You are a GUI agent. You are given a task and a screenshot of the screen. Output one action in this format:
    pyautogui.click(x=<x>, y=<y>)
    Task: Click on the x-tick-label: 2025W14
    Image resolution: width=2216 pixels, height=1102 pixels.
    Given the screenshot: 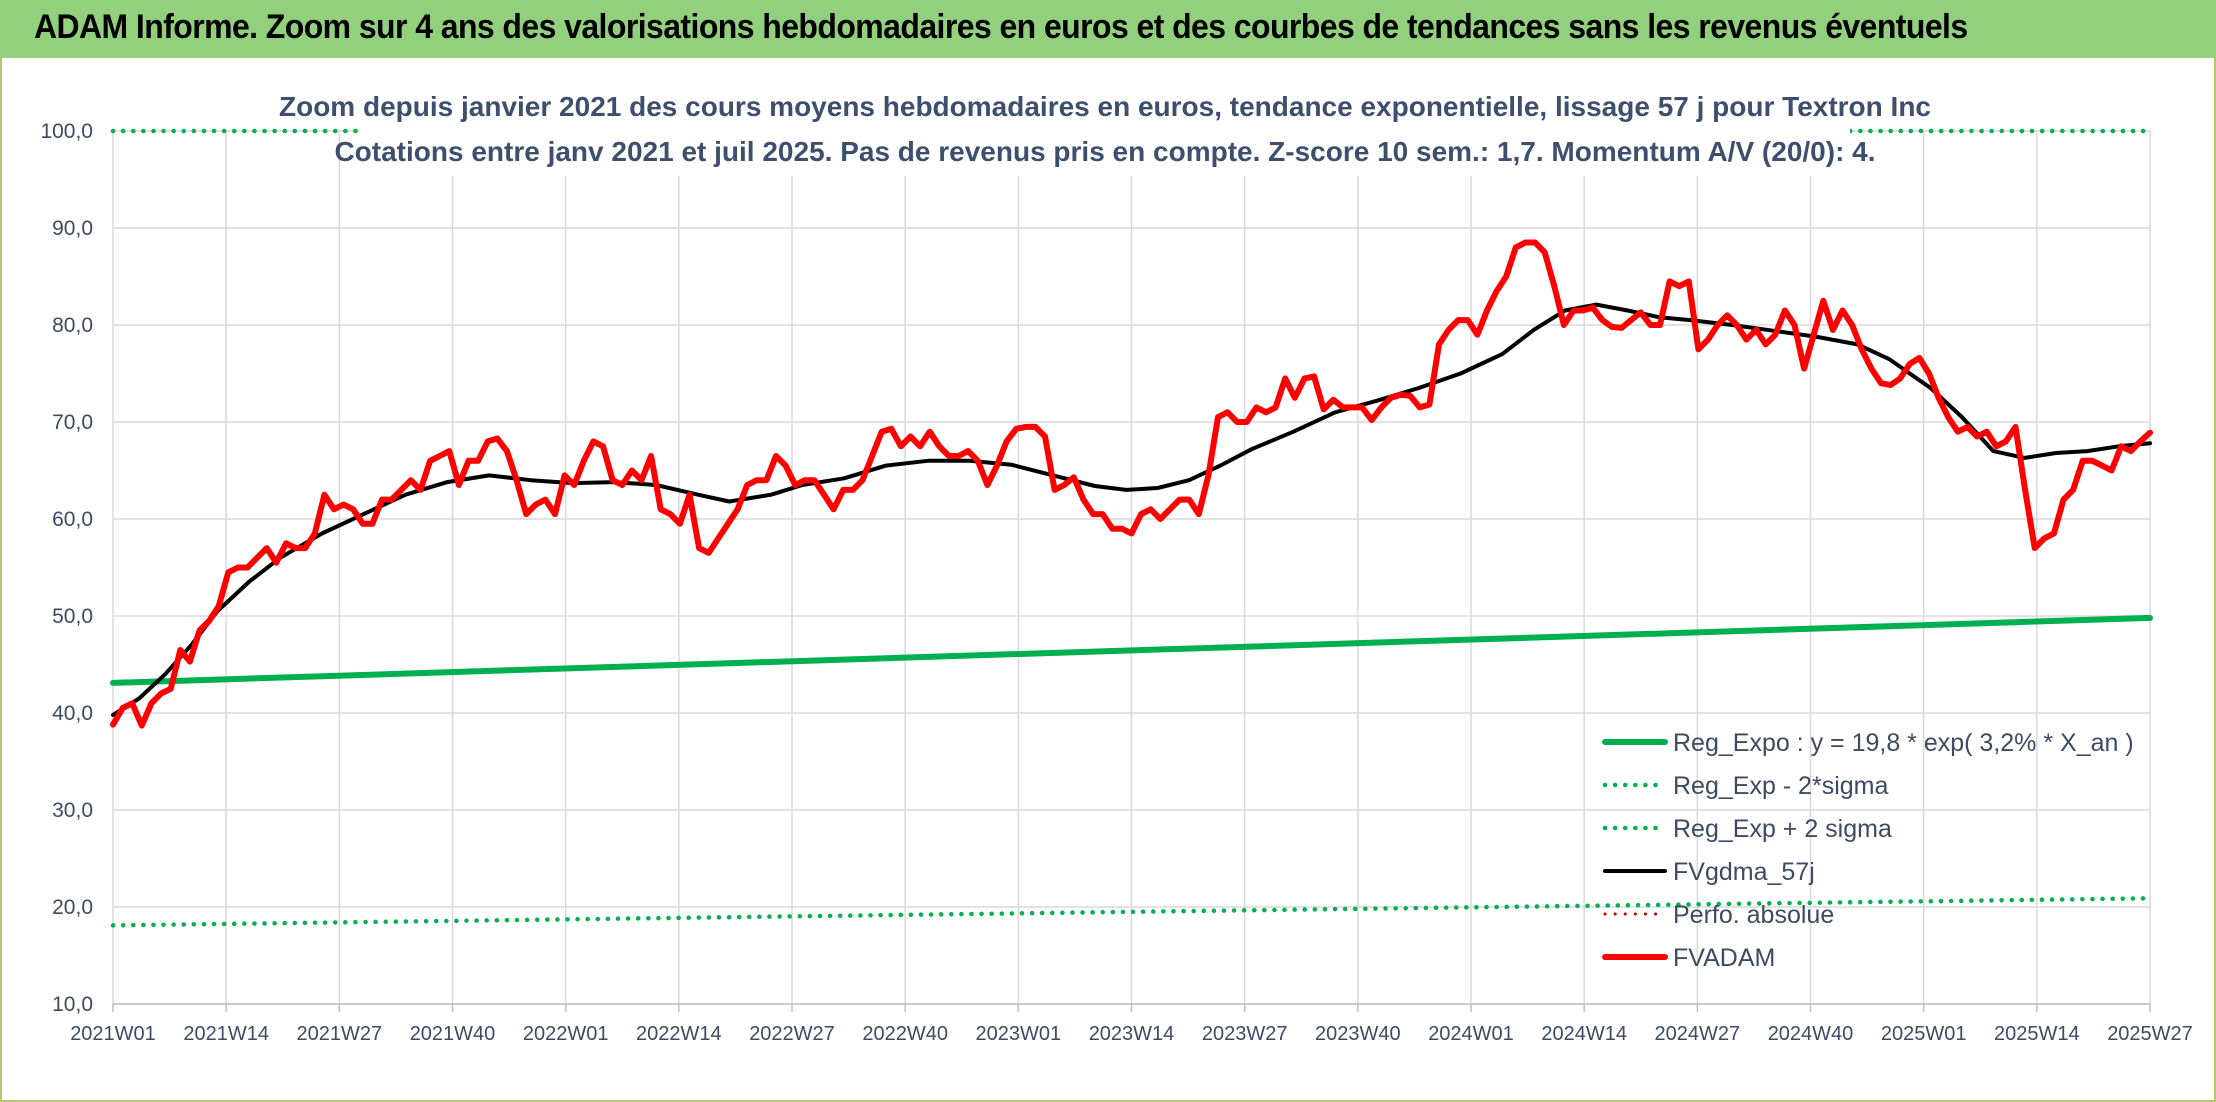 What is the action you would take?
    pyautogui.click(x=2037, y=1034)
    